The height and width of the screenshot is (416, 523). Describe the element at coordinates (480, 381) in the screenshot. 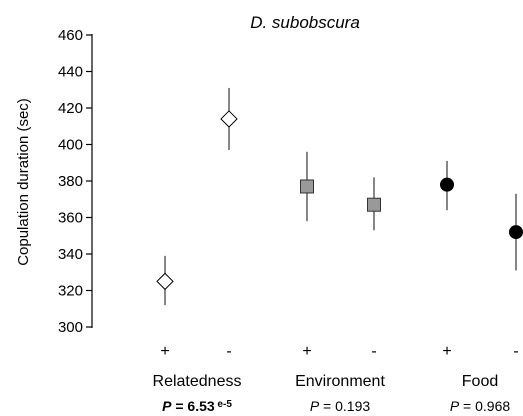

I see `group-label: Food` at that location.